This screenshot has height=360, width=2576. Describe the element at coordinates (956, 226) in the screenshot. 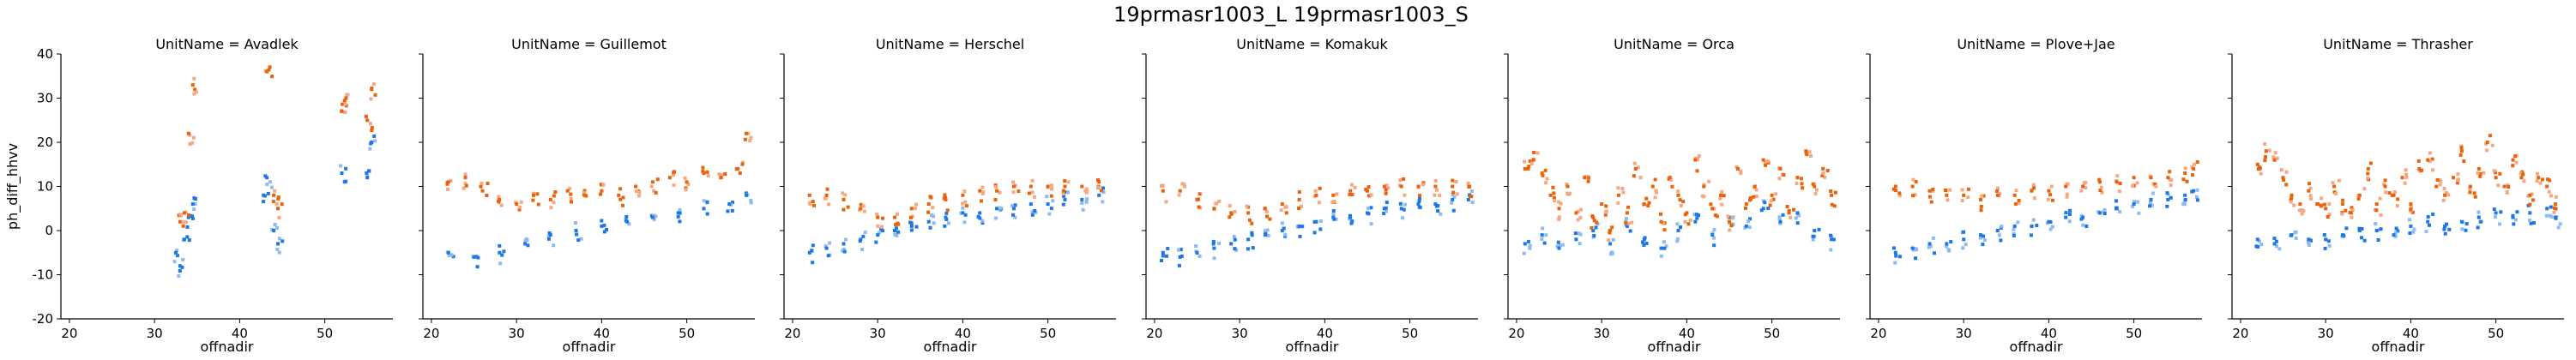

I see `series-blue` at that location.